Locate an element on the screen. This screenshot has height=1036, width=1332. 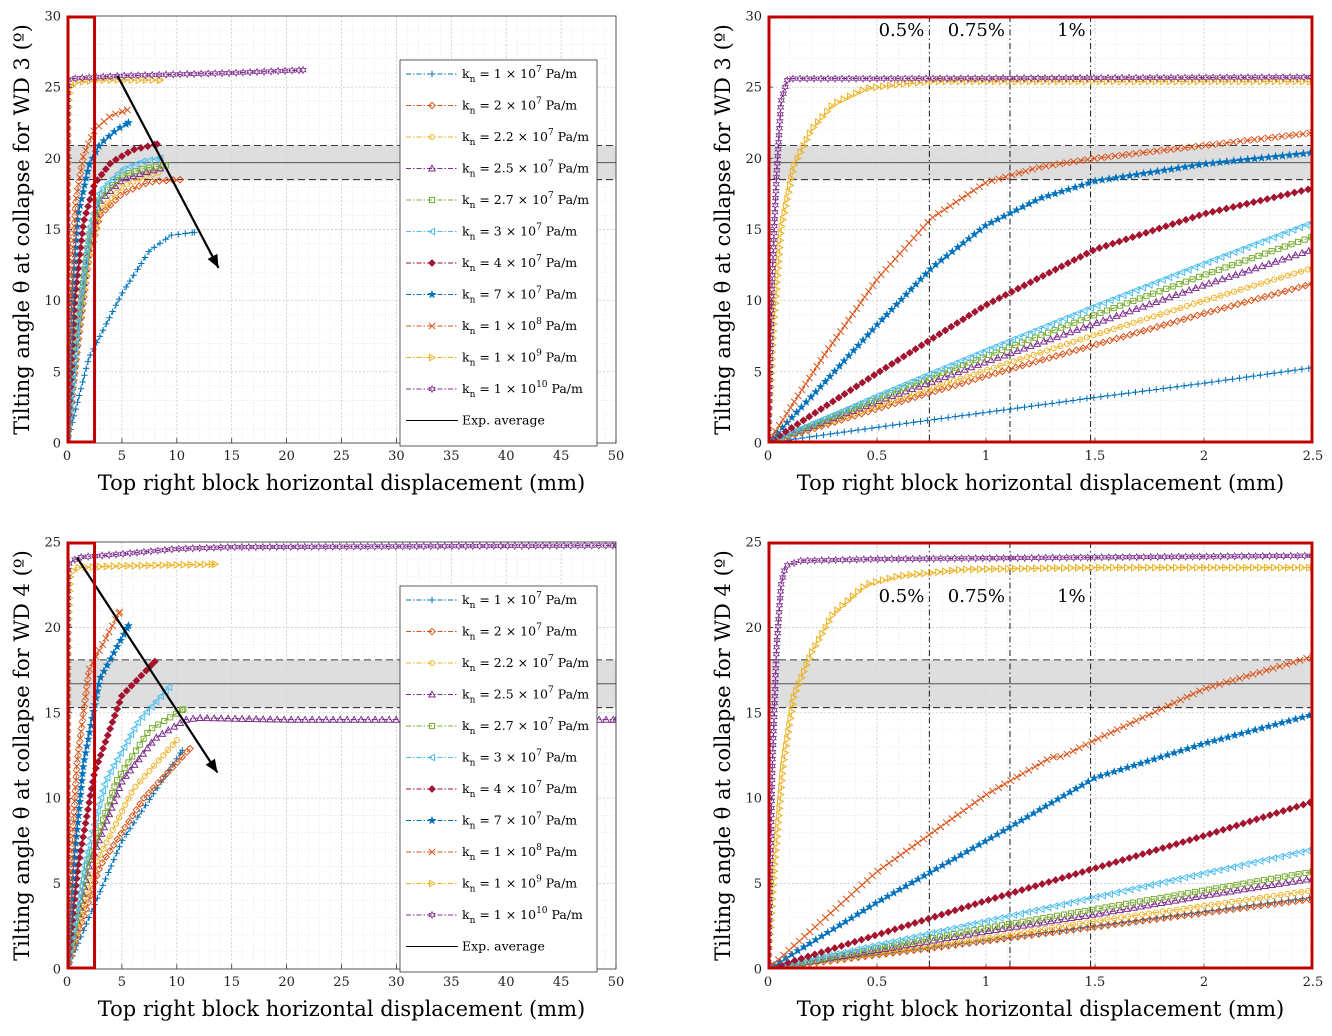
legend-unit: Pa/m is located at coordinates (559, 757).